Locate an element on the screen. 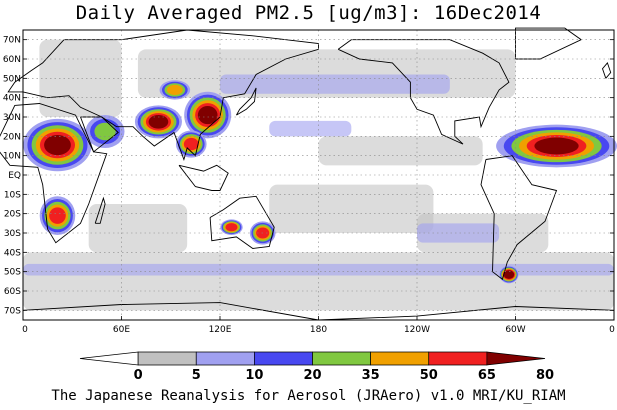  map-title: Daily Averaged PM2.5 [ug/m3]: 16Dec2014 is located at coordinates (308, 13).